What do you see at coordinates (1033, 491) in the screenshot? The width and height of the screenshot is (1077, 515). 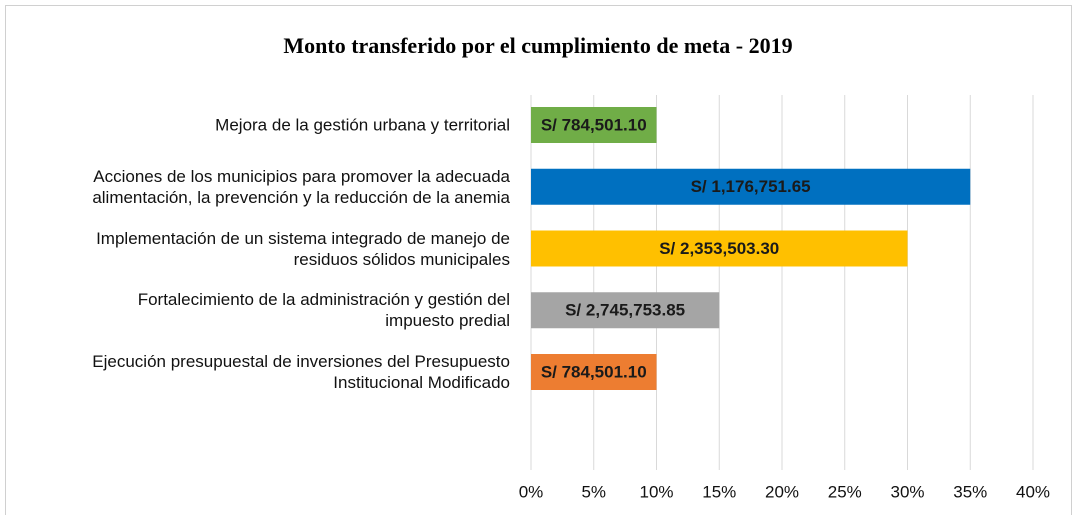 I see `x-tick-label: 40%` at bounding box center [1033, 491].